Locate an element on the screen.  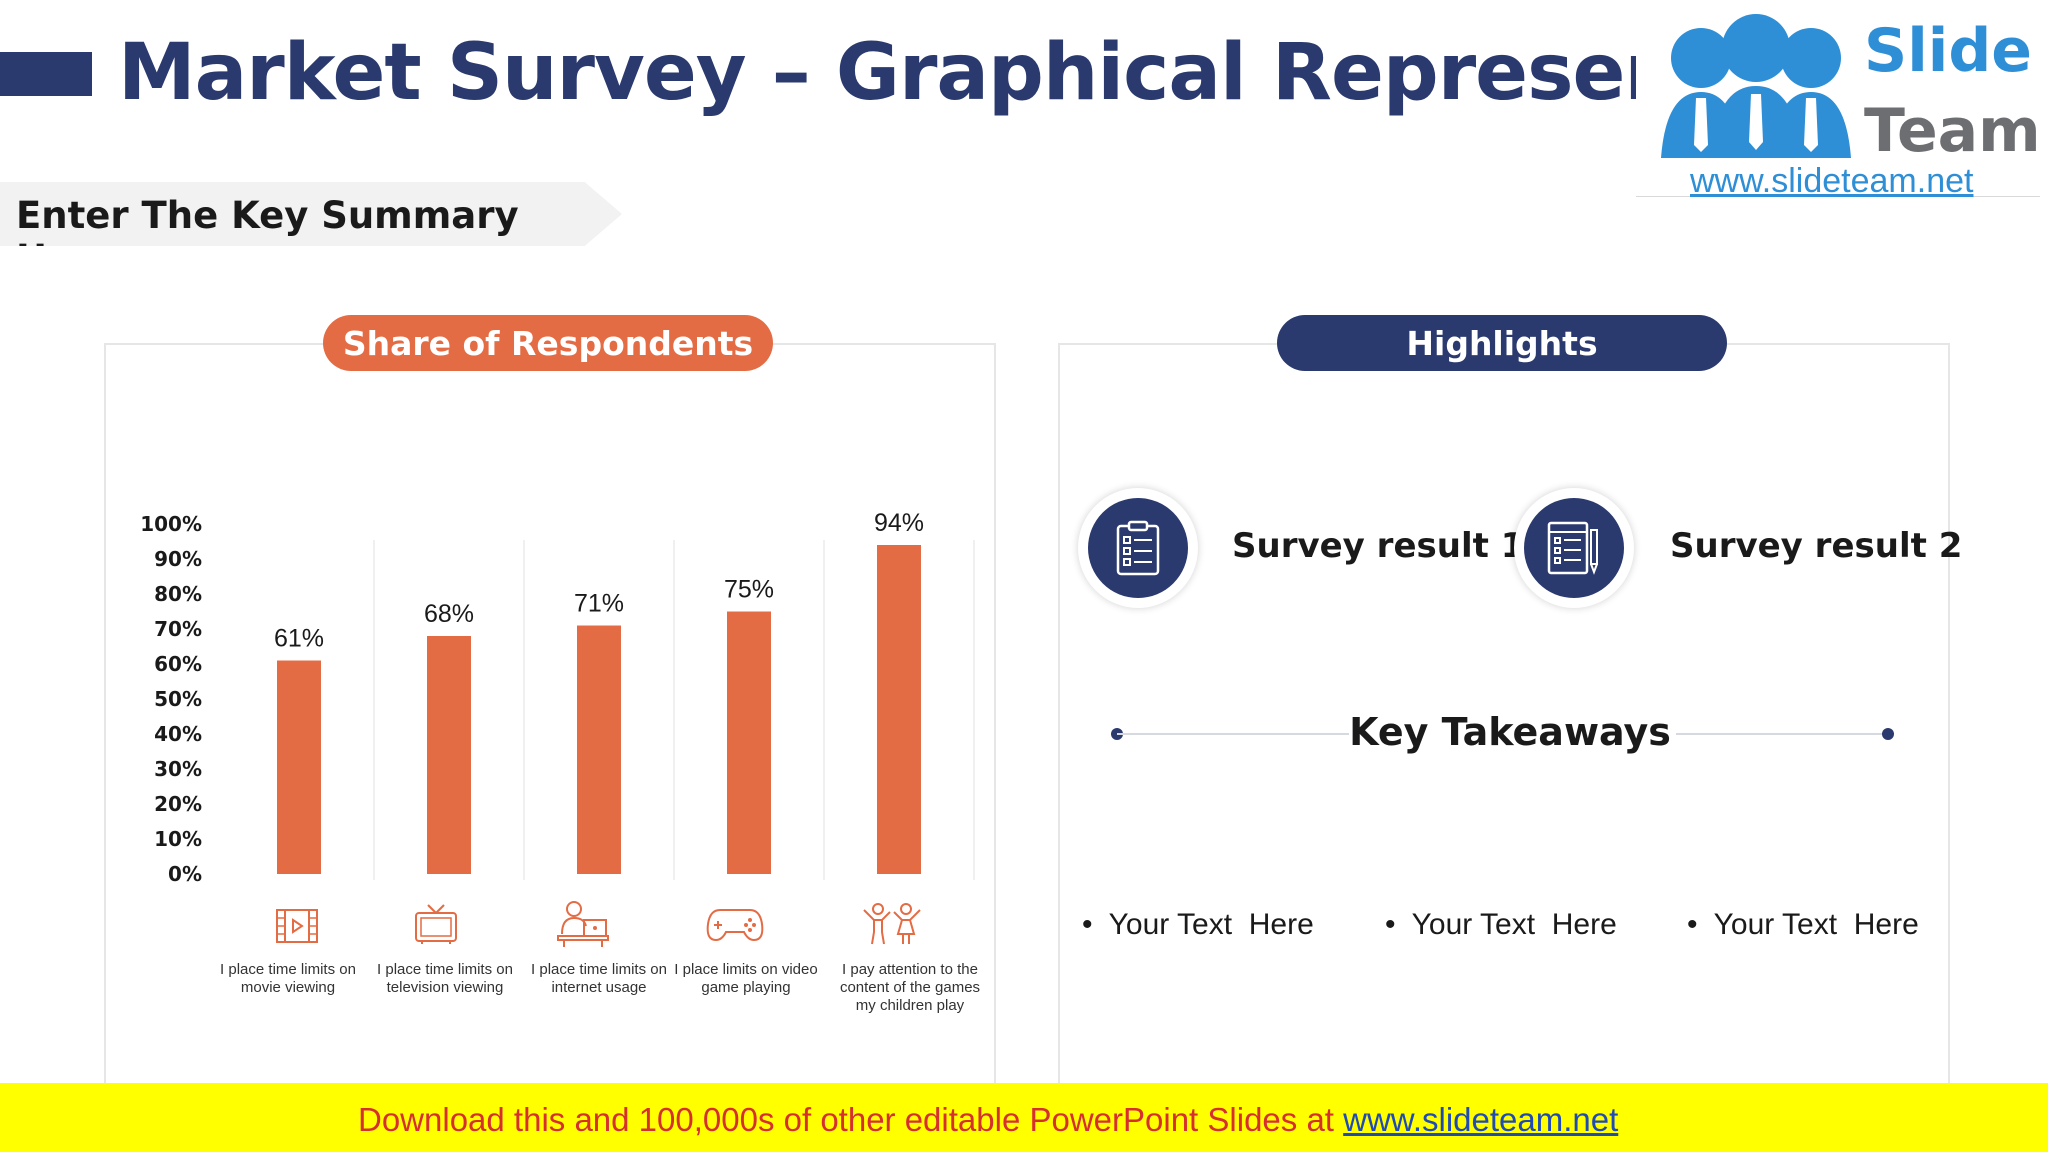
y-tick-label: 10% is located at coordinates (178, 839).